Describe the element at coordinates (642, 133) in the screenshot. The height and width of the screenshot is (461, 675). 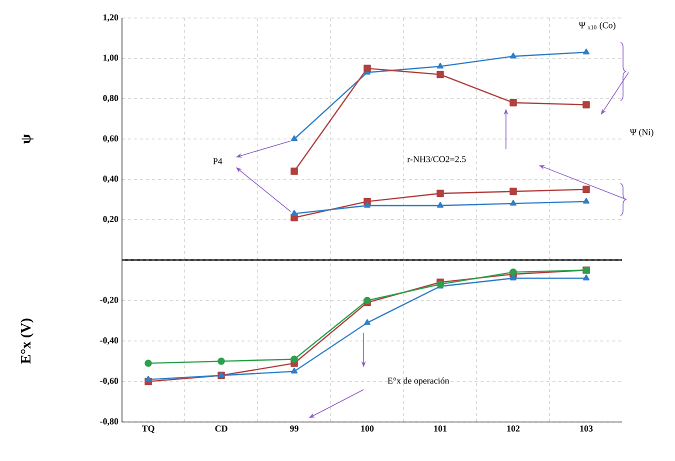
I see `text: Ψ (Ni)` at that location.